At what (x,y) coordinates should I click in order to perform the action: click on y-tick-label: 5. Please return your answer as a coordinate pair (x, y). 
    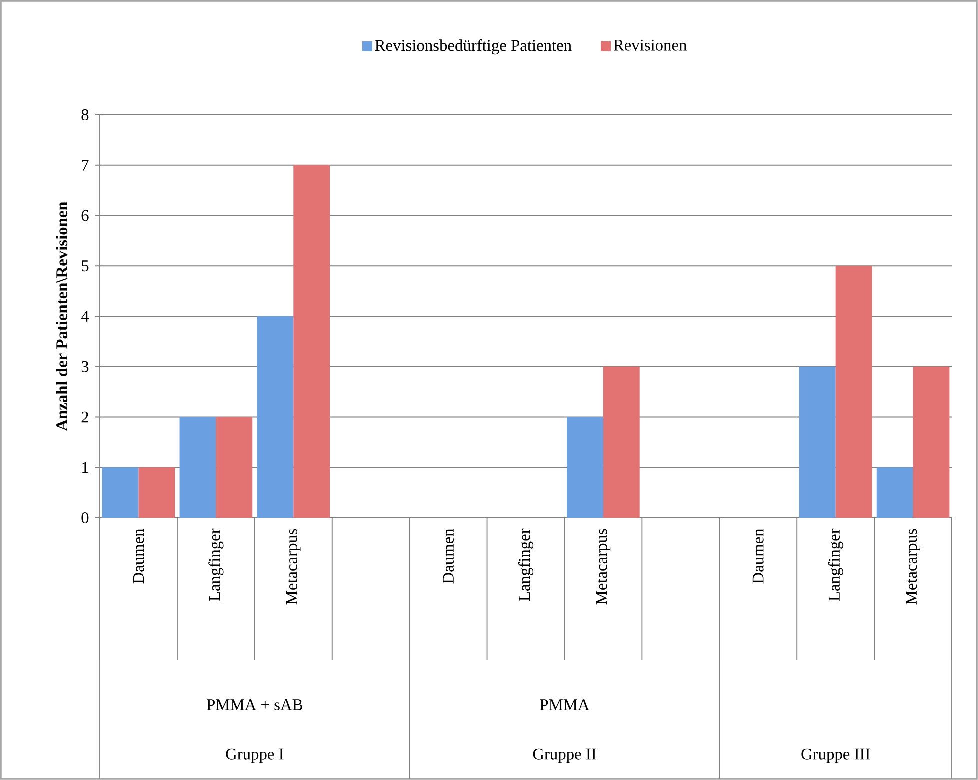
    Looking at the image, I should click on (85, 266).